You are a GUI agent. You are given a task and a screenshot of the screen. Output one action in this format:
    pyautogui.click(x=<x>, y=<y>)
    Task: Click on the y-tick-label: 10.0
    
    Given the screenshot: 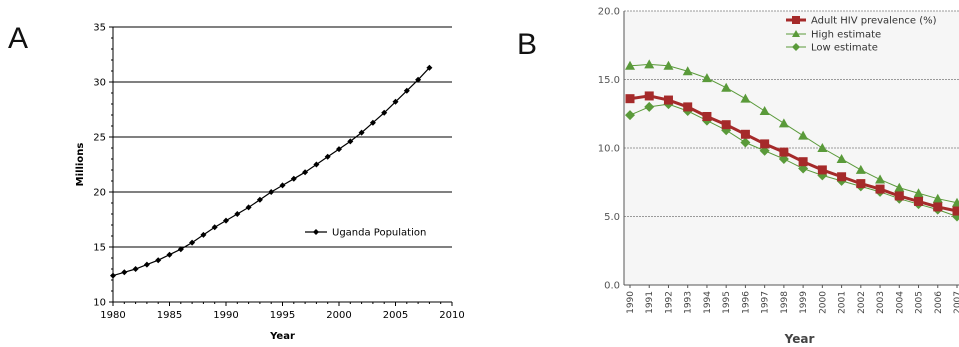 What is the action you would take?
    pyautogui.click(x=609, y=149)
    